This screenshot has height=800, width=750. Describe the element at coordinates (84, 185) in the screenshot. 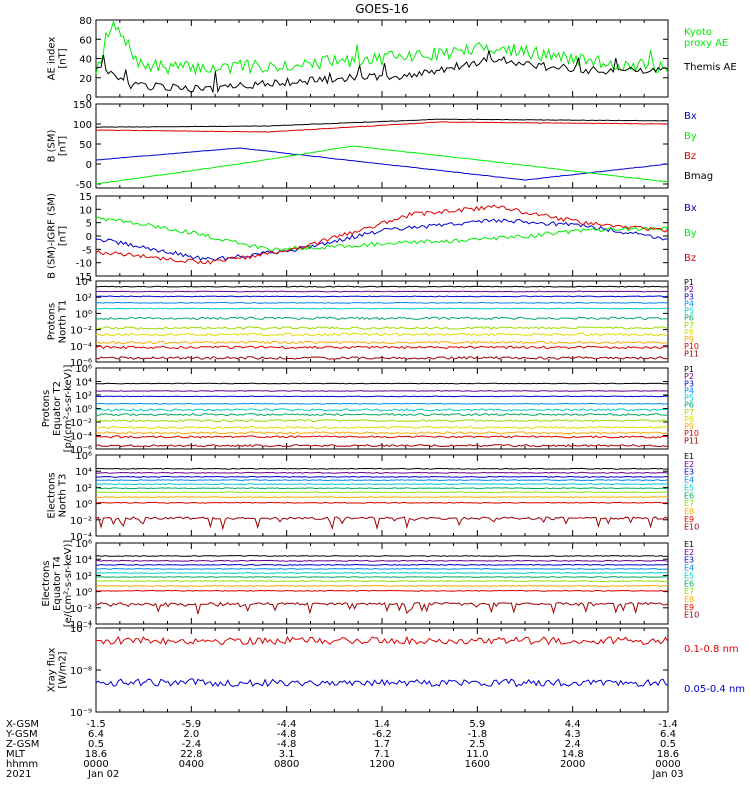

I see `y-tick-label: -50` at that location.